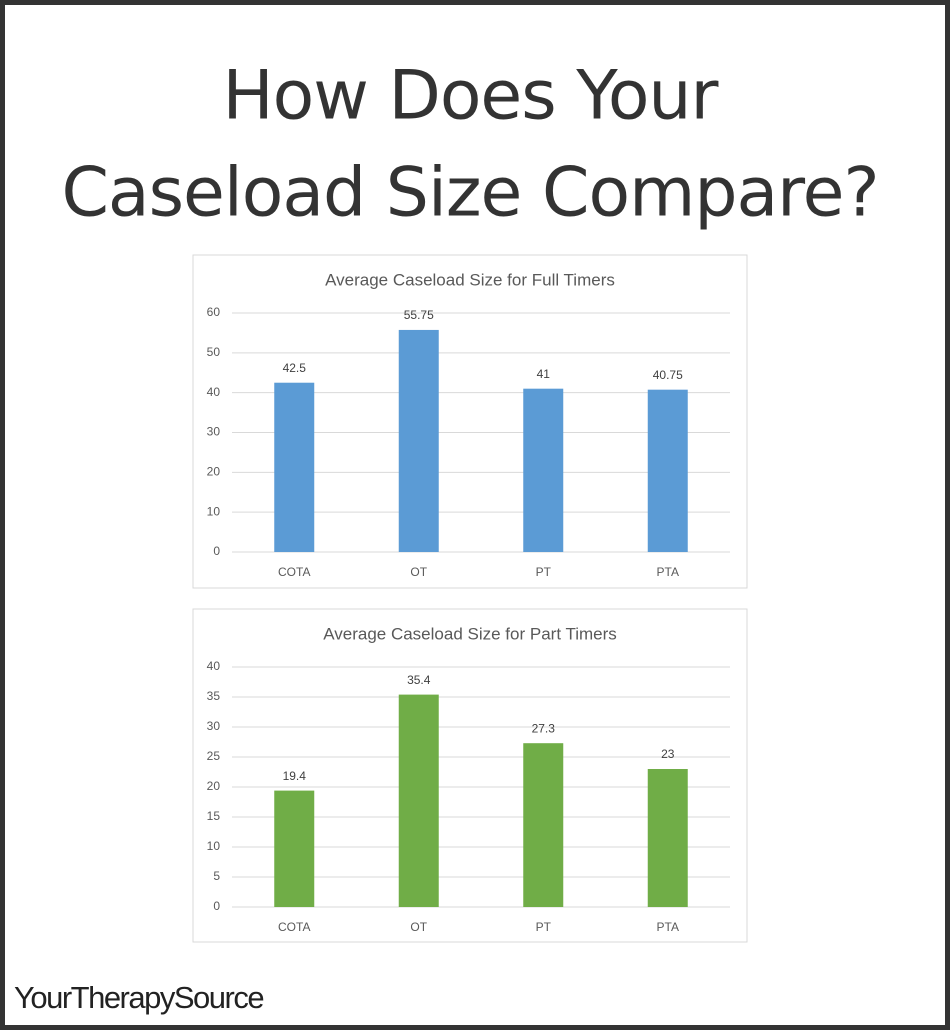  Describe the element at coordinates (214, 696) in the screenshot. I see `y-tick-label: 35` at that location.